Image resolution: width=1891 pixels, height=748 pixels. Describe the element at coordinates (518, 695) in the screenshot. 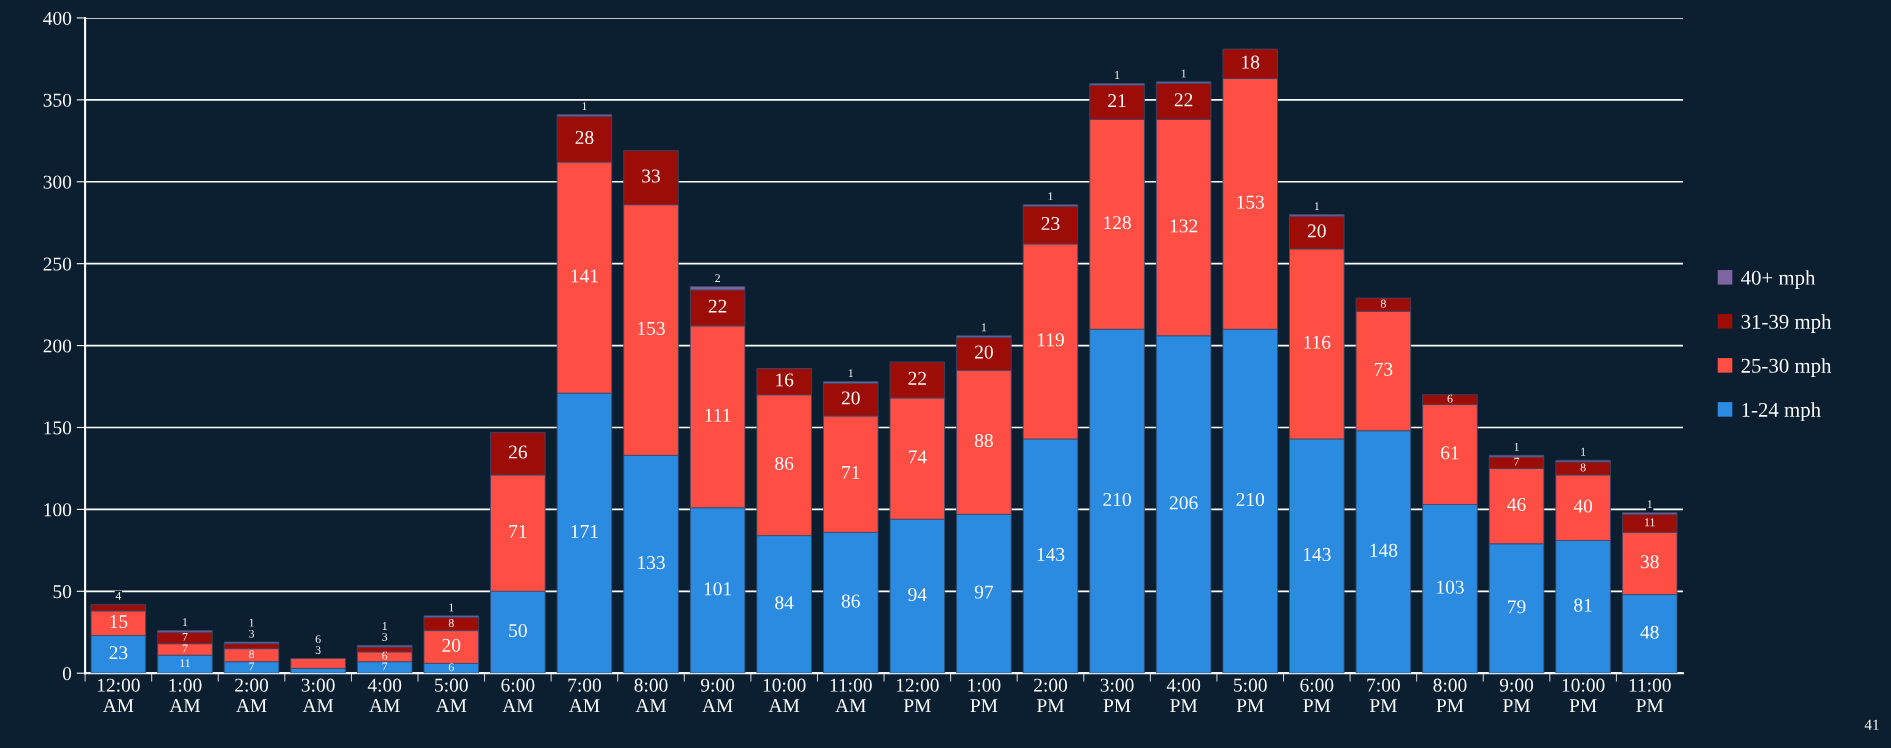

I see `x-tick-label: 6:00 AM` at that location.